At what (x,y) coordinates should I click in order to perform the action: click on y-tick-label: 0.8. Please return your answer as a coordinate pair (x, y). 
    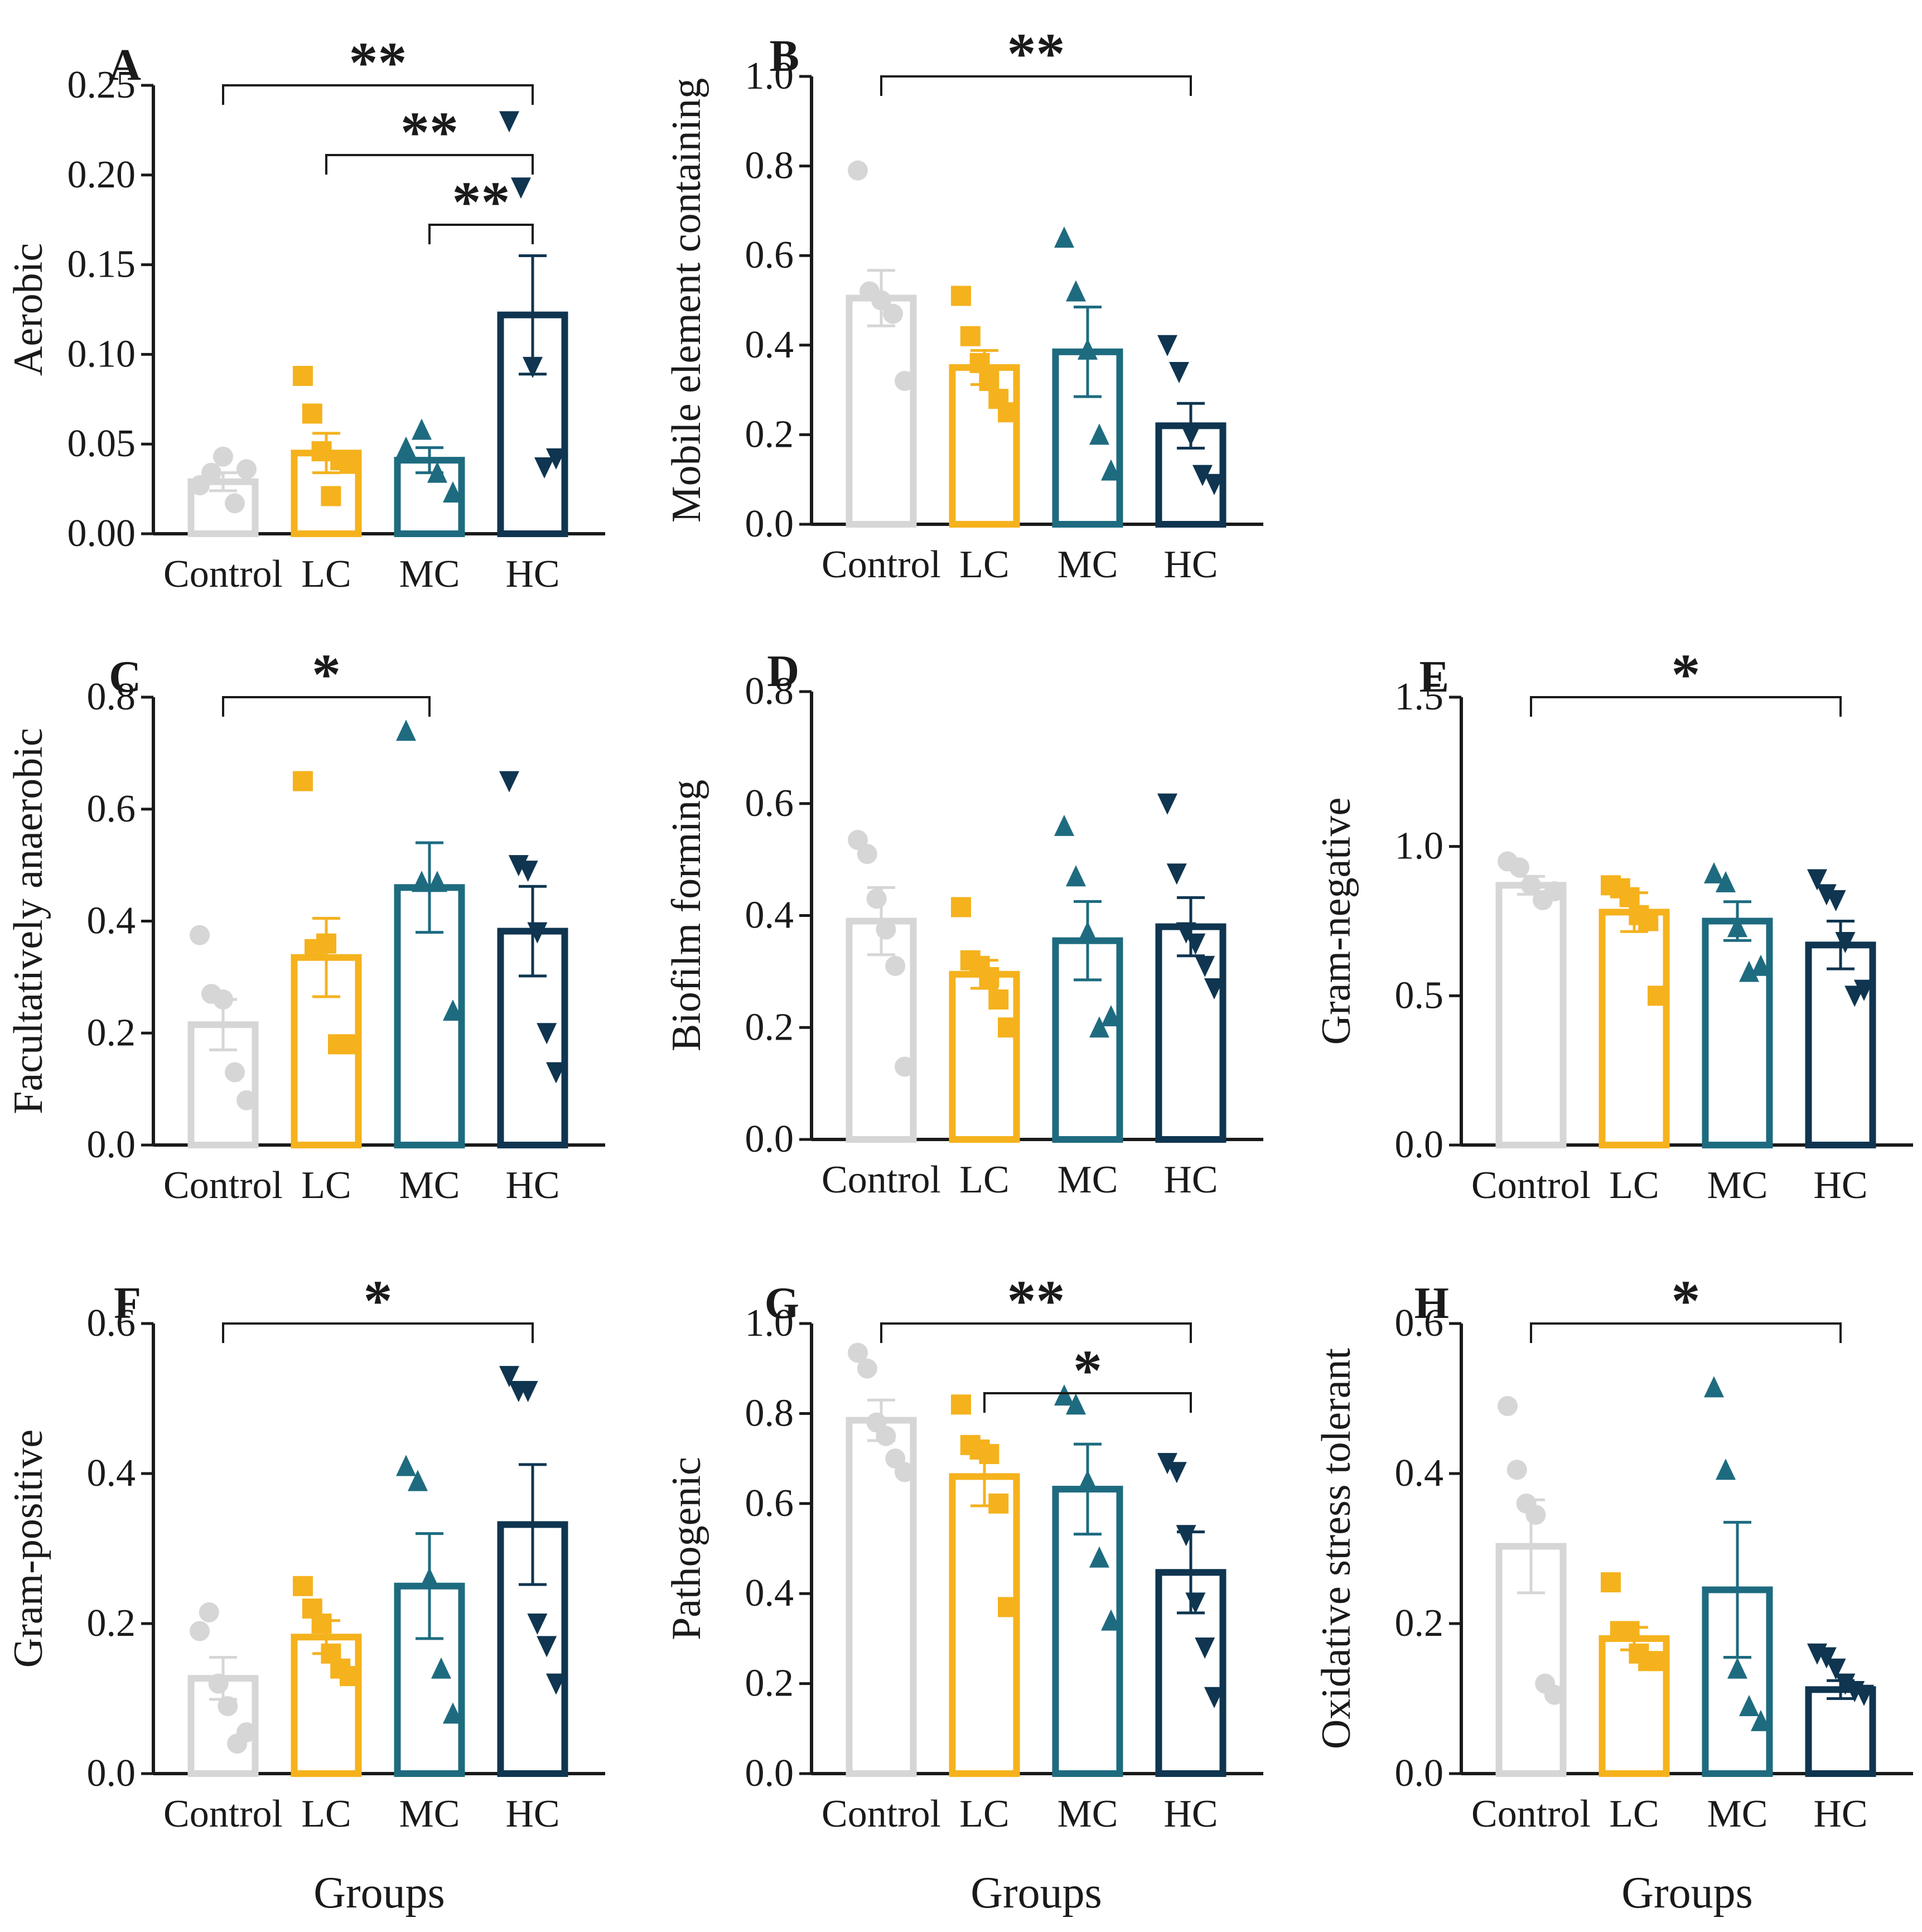
    Looking at the image, I should click on (111, 696).